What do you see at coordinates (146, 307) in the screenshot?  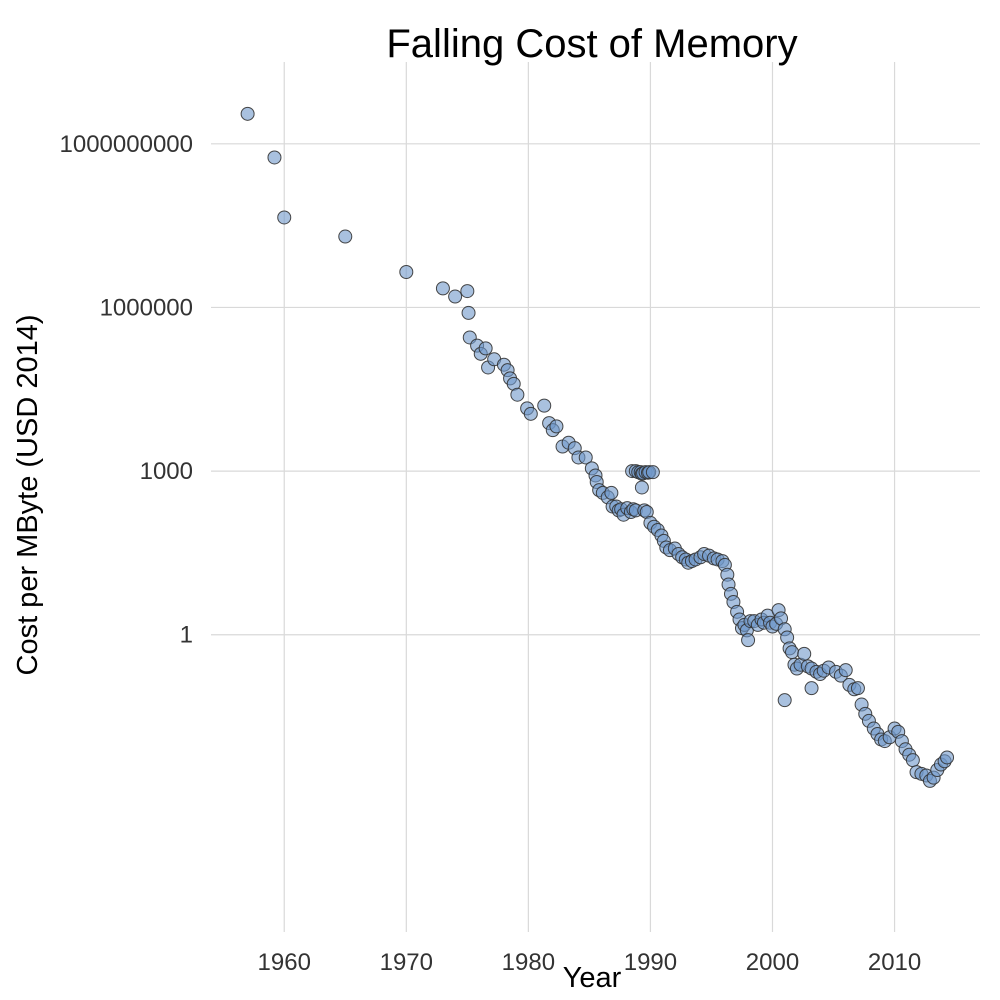 I see `y-tick-label: 1000000` at bounding box center [146, 307].